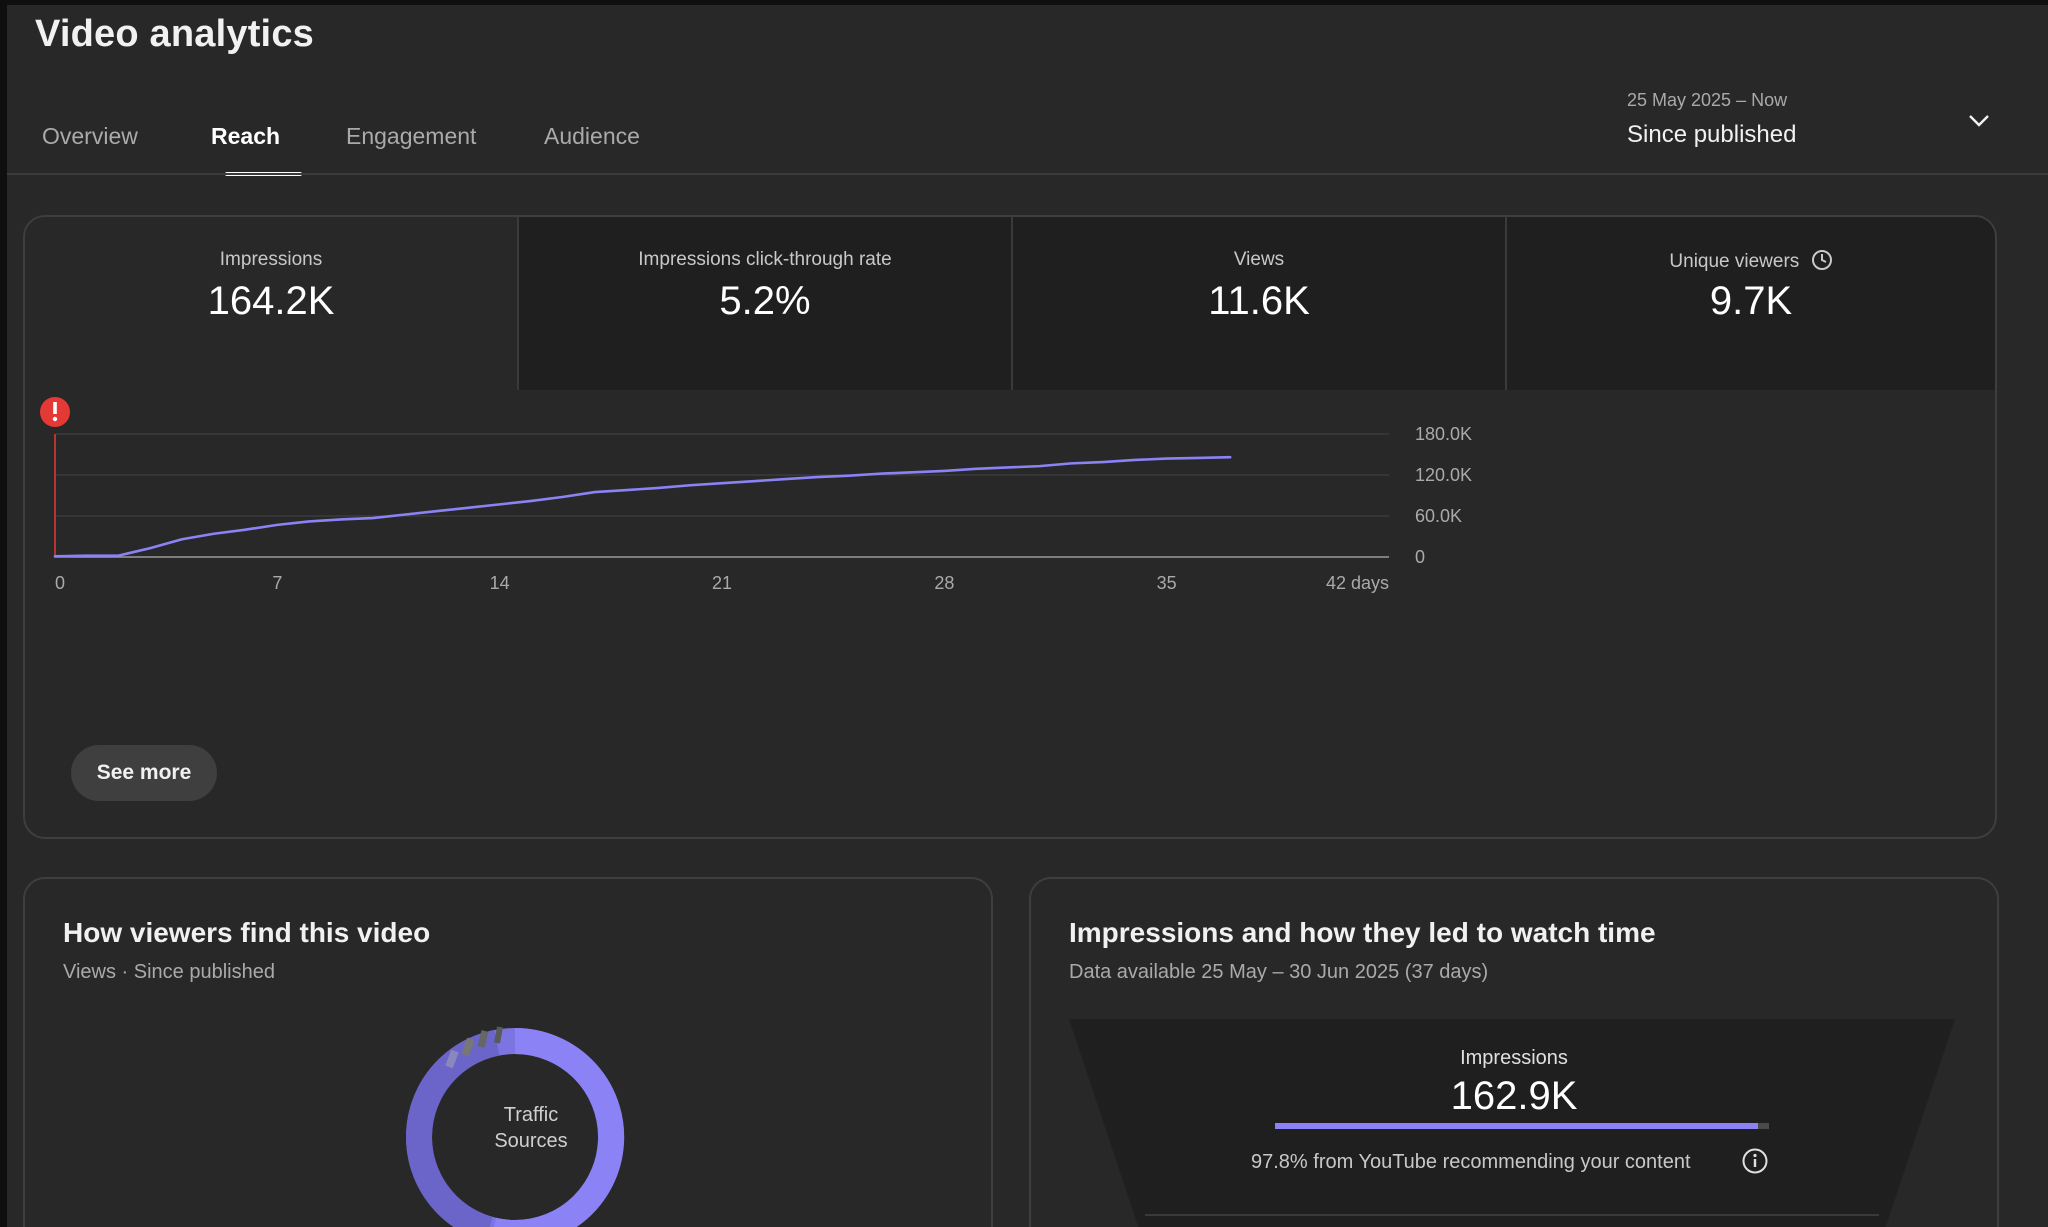 This screenshot has width=2048, height=1227. What do you see at coordinates (144, 773) in the screenshot?
I see `see-more-button: See more` at bounding box center [144, 773].